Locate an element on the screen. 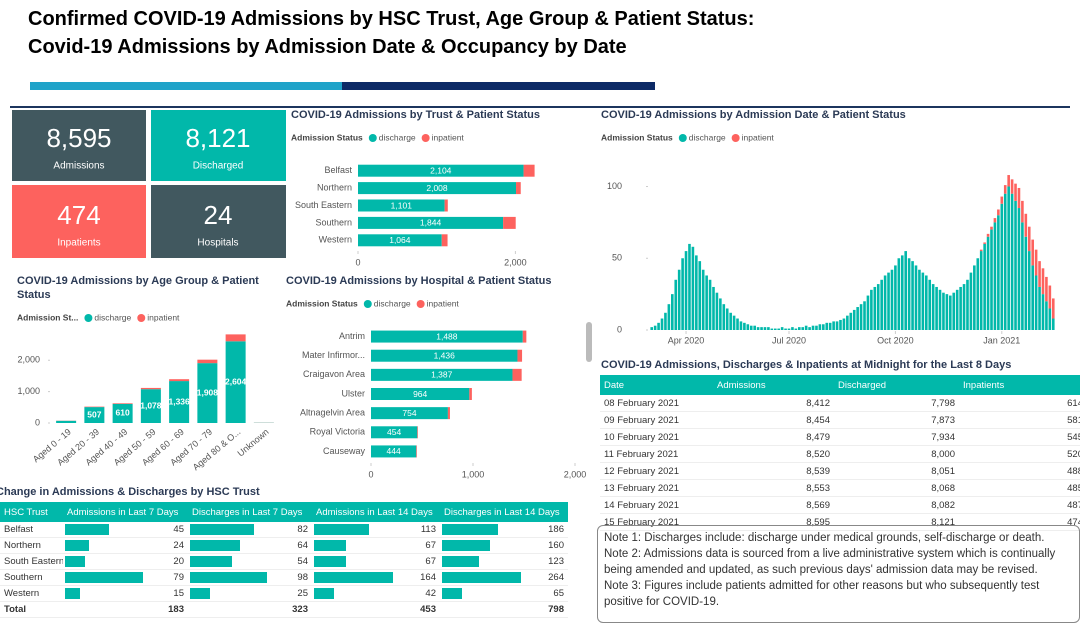 The height and width of the screenshot is (630, 1080). table-cell: 8,569 is located at coordinates (773, 505).